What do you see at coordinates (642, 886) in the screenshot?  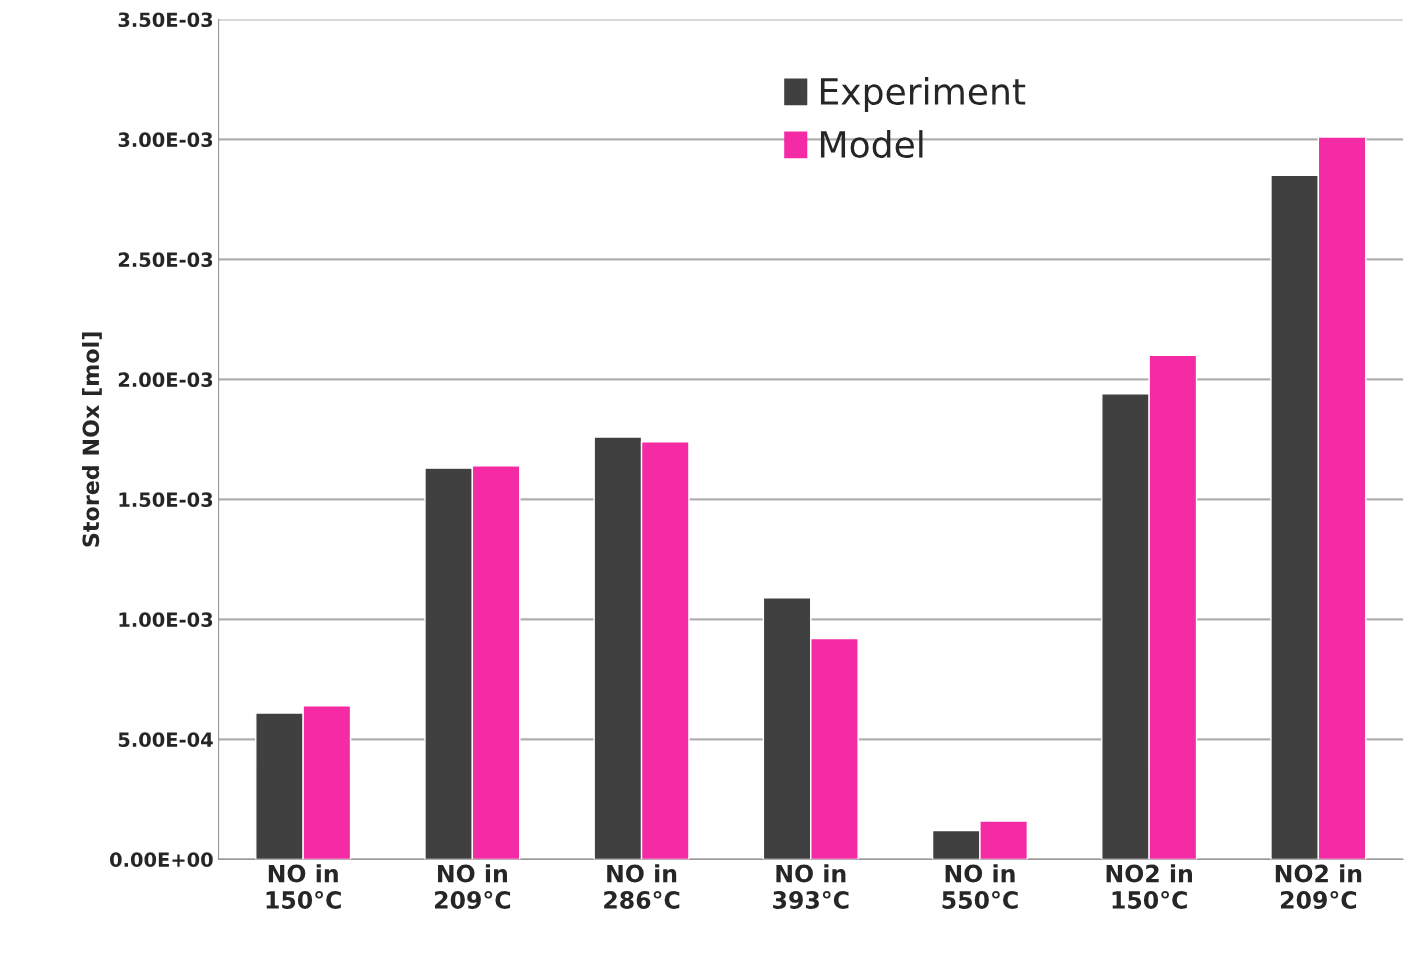 I see `x-tick-label: NO in 286°C` at bounding box center [642, 886].